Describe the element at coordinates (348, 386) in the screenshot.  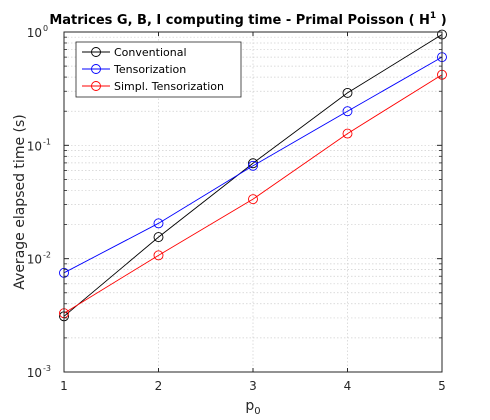
I see `x-tick-label: 4` at that location.